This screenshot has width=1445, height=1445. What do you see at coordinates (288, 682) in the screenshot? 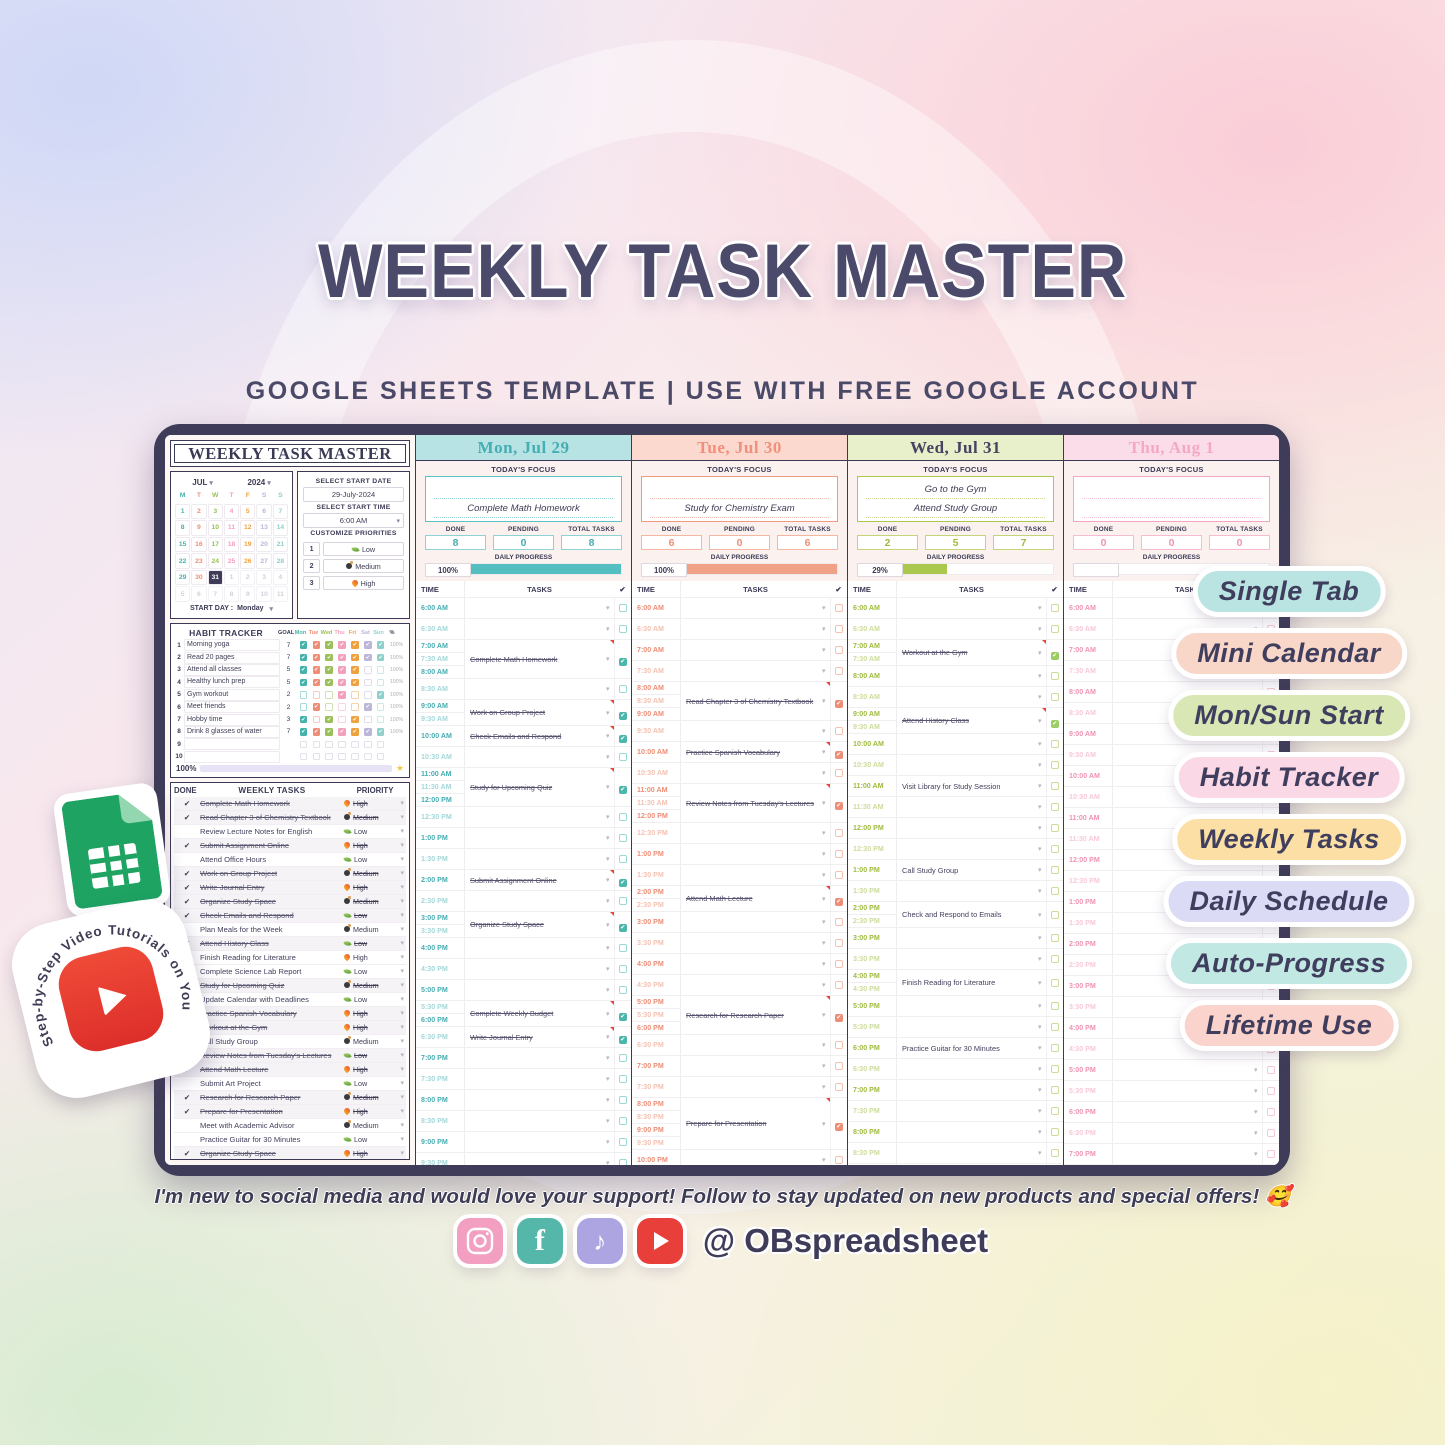
I see `habit-goal-cell: 5` at bounding box center [288, 682].